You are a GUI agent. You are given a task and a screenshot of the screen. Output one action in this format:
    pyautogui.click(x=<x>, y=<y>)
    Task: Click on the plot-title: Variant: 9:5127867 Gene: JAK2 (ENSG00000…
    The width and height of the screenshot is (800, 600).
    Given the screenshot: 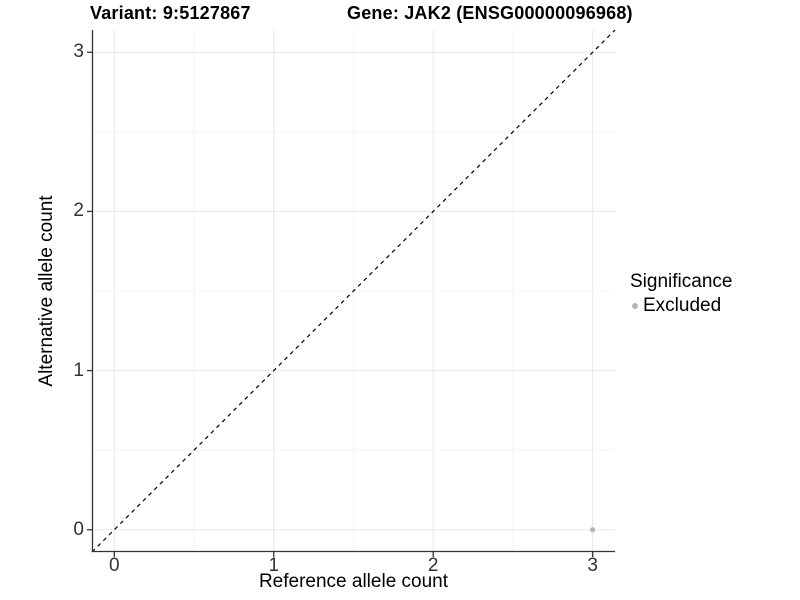 What is the action you would take?
    pyautogui.click(x=400, y=15)
    